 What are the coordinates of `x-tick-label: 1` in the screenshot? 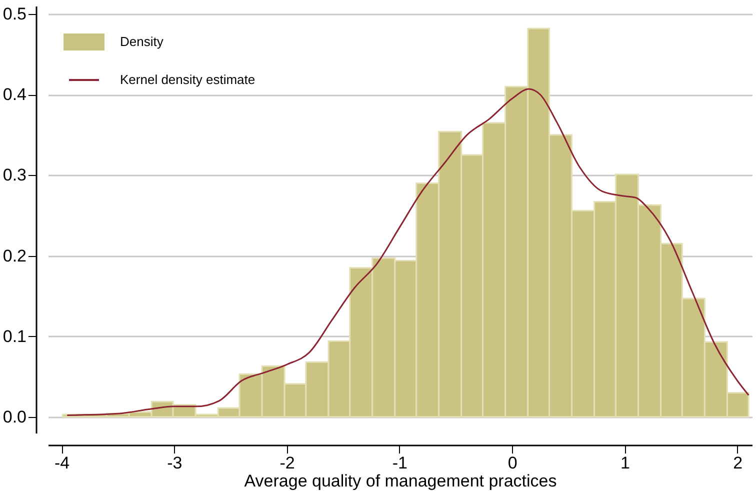 It's located at (625, 463).